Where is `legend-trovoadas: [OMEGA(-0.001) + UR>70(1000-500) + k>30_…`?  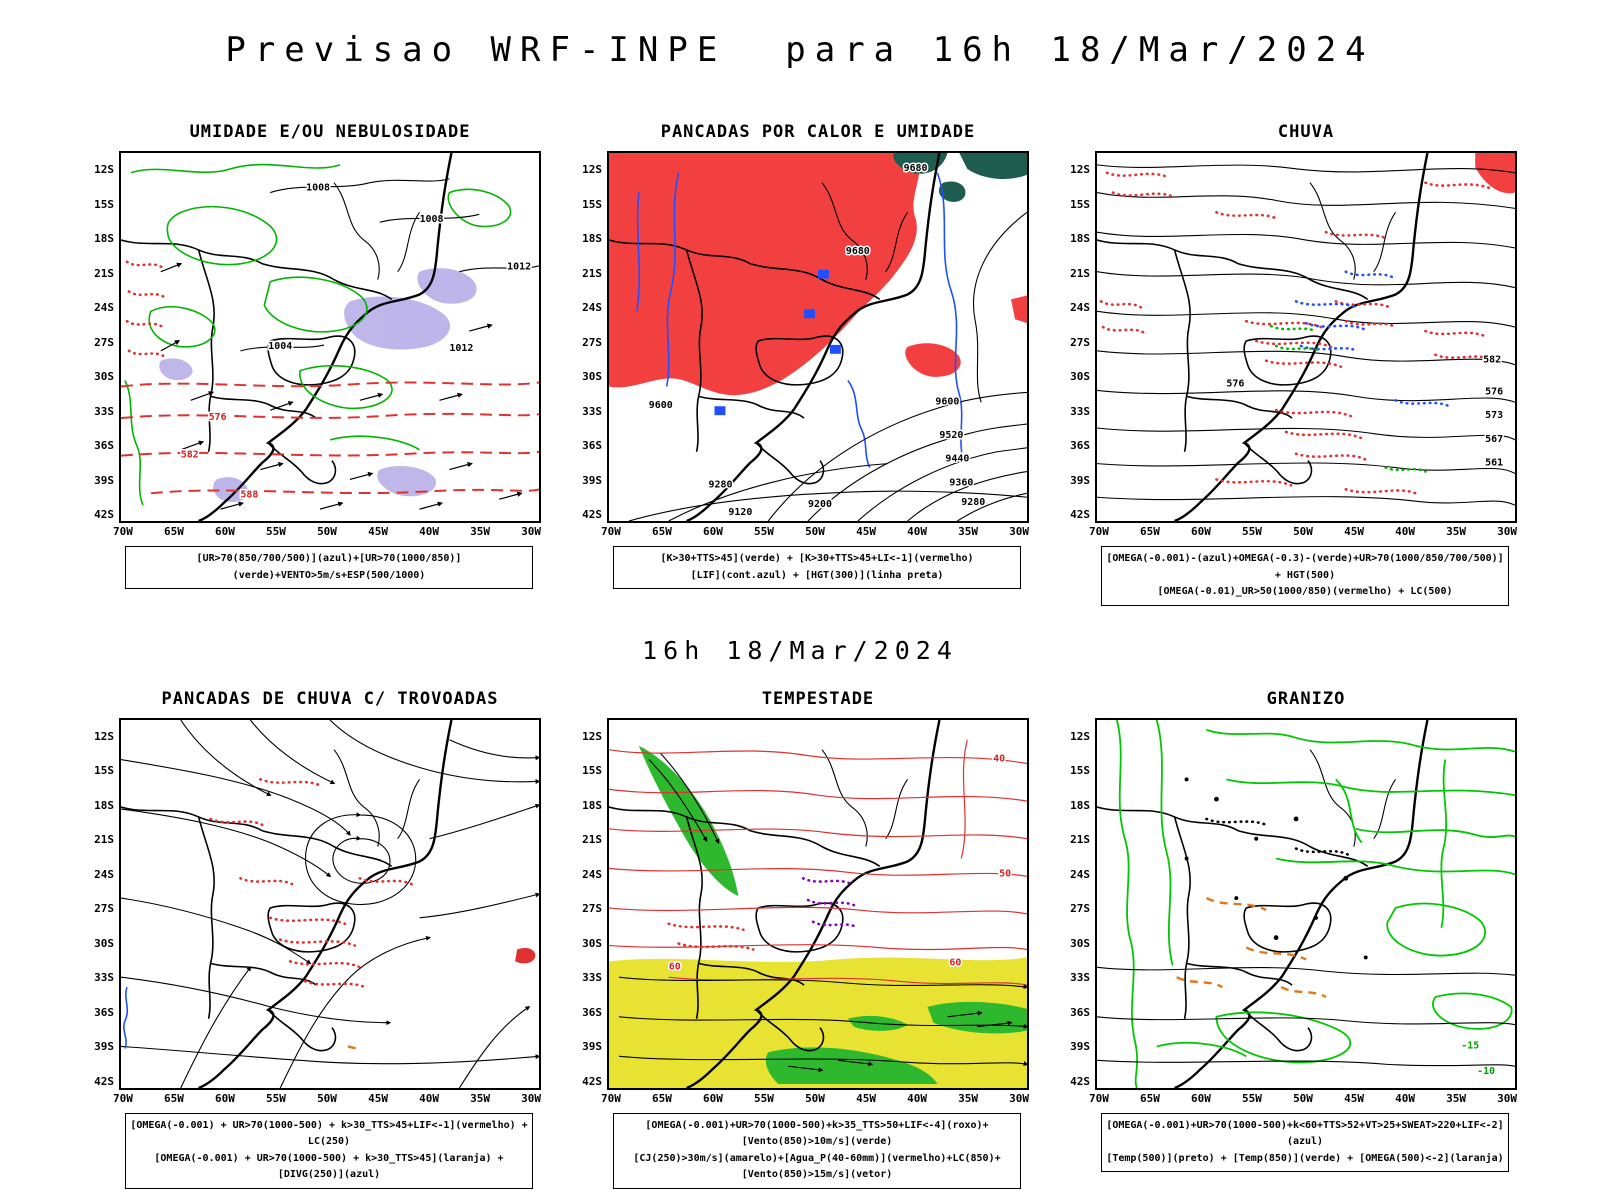 legend-trovoadas: [OMEGA(-0.001) + UR>70(1000-500) + k>30_… is located at coordinates (329, 1150).